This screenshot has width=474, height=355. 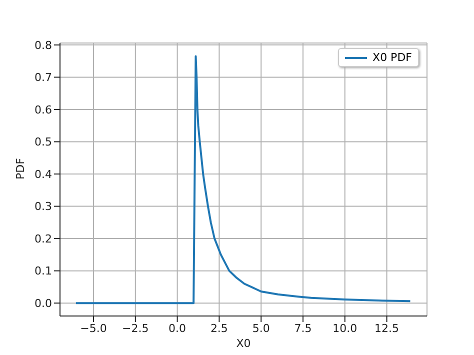 I want to click on y-tick-label: 0.1, so click(x=43, y=271).